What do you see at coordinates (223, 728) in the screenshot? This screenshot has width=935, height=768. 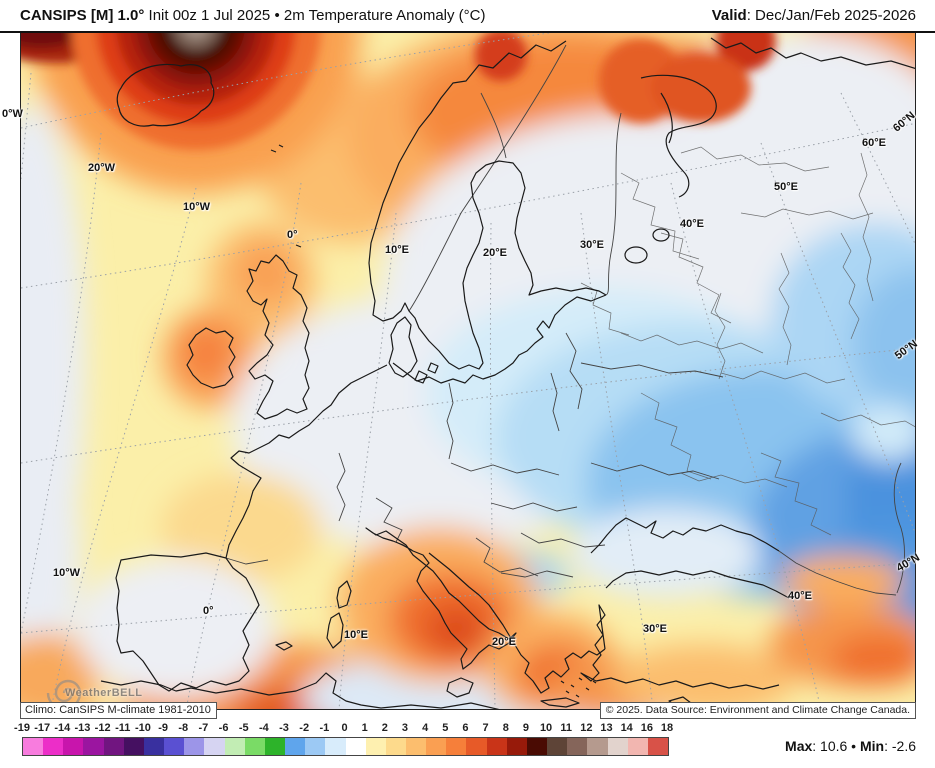 I see `colorbar-tick: -6` at bounding box center [223, 728].